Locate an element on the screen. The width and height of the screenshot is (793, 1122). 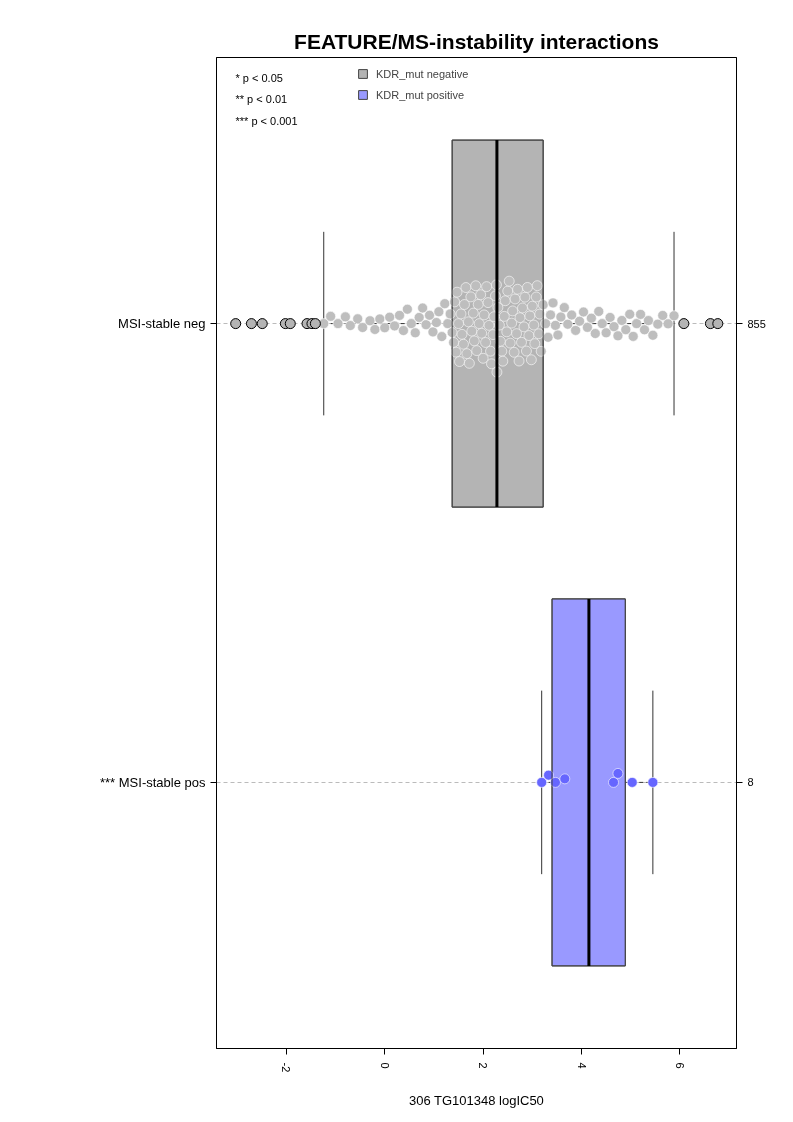
x-tick-label: -2 is located at coordinates (286, 1067).